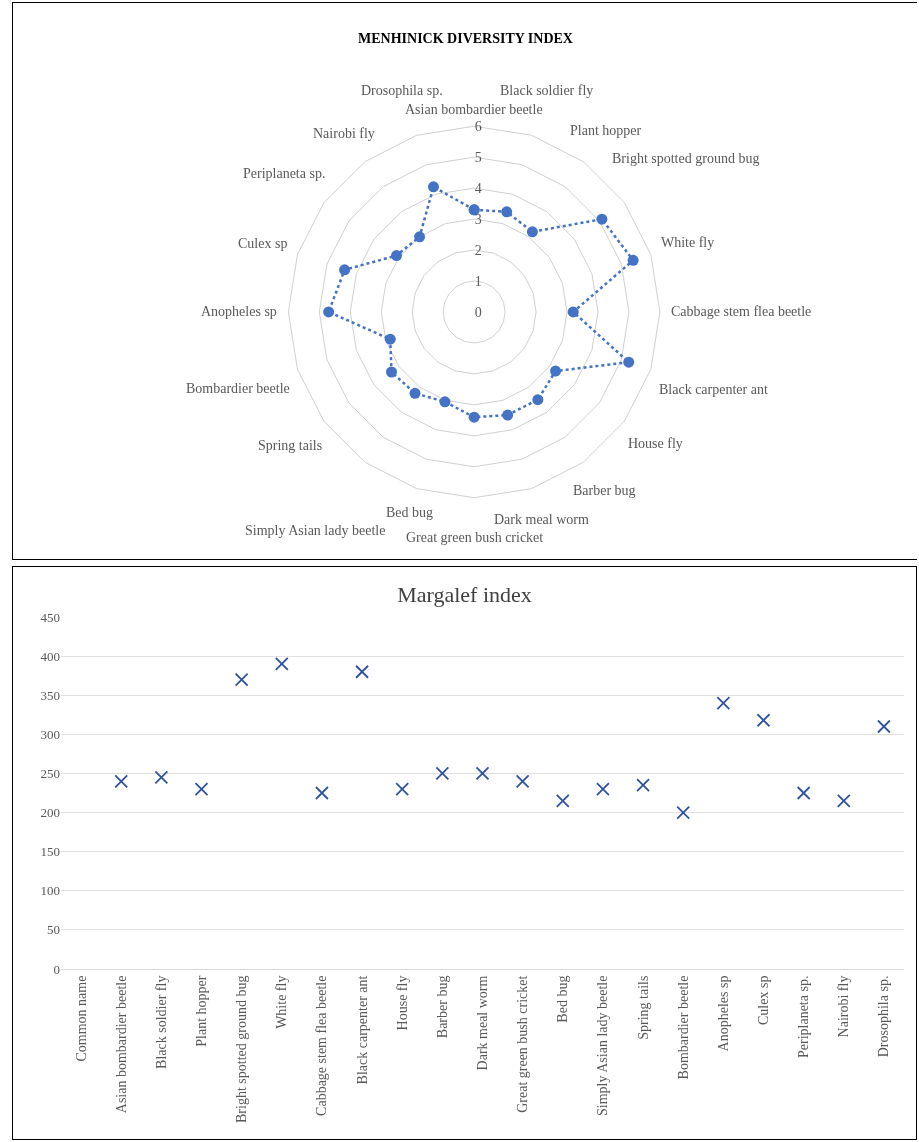 The image size is (919, 1142). Describe the element at coordinates (688, 242) in the screenshot. I see `spoke-label: White fly` at that location.